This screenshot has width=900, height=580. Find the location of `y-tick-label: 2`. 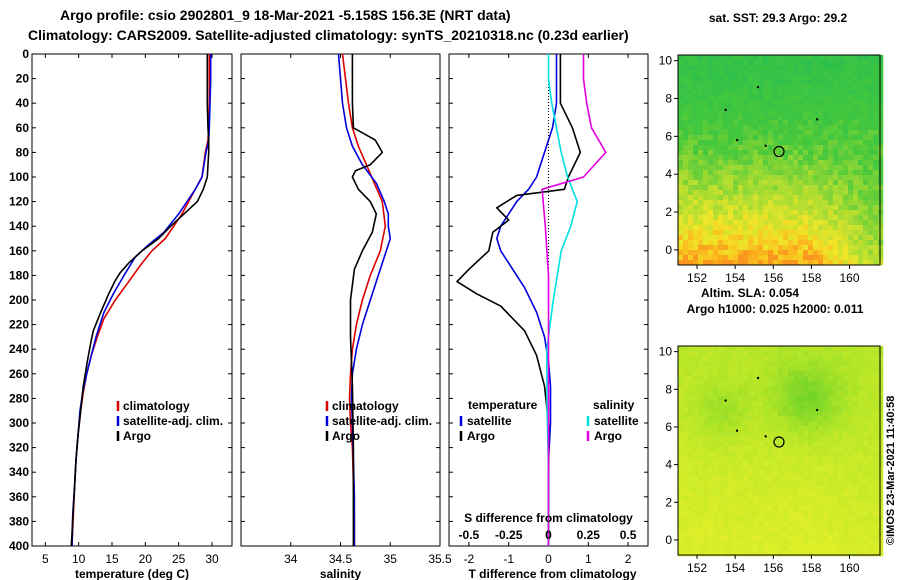

y-tick-label: 2 is located at coordinates (668, 212).